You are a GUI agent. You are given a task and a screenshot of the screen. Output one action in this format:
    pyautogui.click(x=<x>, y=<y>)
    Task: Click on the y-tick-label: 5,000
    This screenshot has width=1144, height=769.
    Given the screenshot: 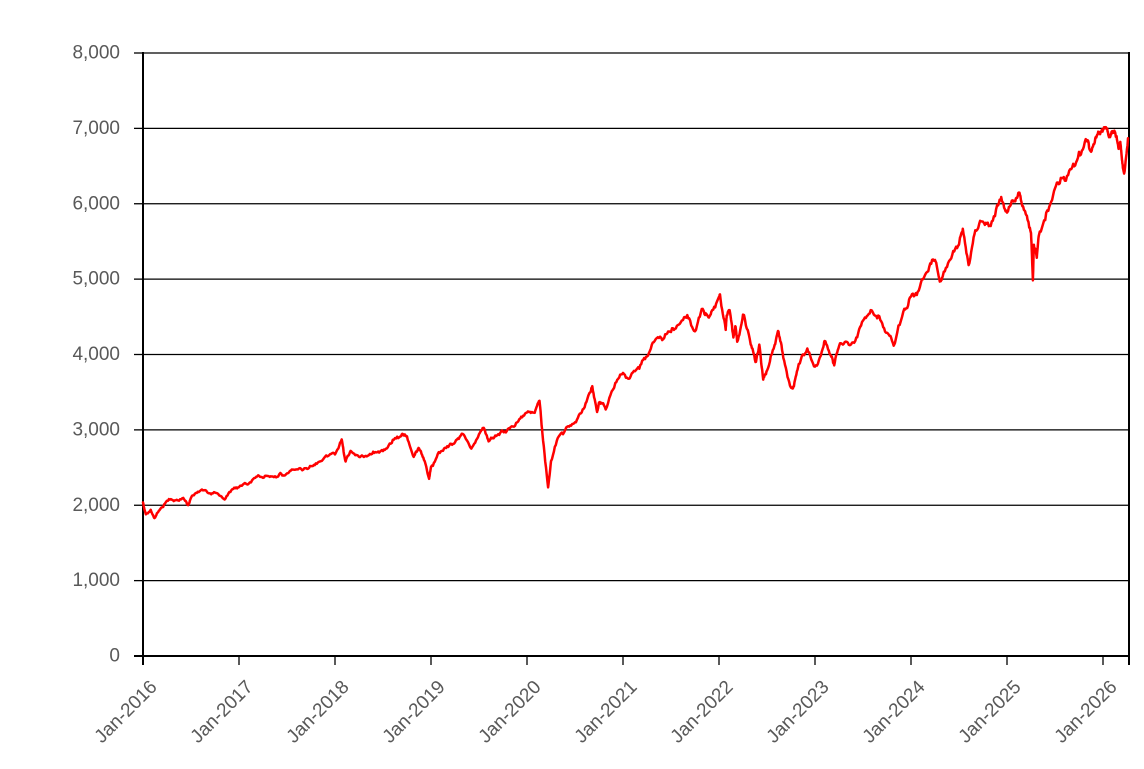 What is the action you would take?
    pyautogui.click(x=96, y=279)
    